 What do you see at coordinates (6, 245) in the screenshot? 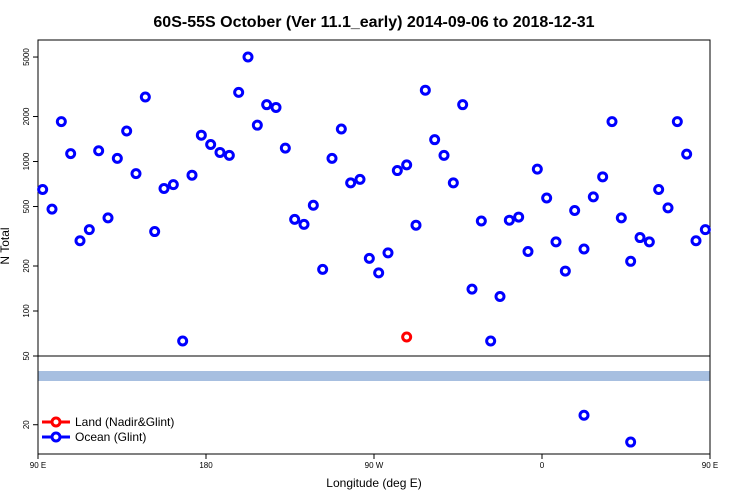
I see `y-axis-label: N Total` at bounding box center [6, 245].